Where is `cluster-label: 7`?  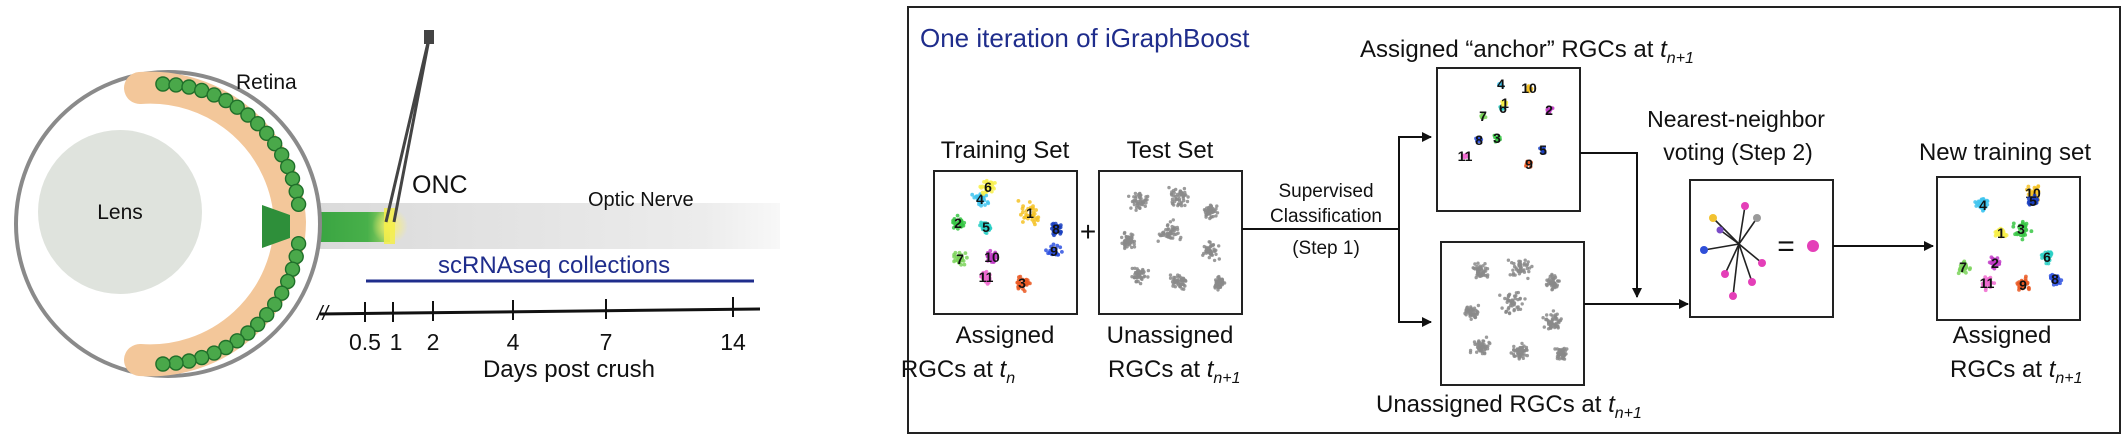 cluster-label: 7 is located at coordinates (1963, 267).